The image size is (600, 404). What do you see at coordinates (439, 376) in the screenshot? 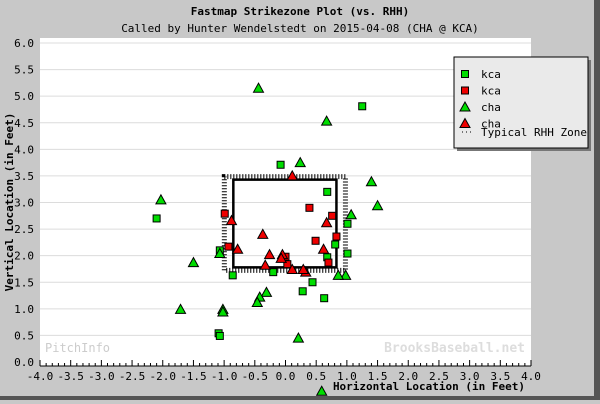
I see `x-tick-label: 2.5` at bounding box center [439, 376].